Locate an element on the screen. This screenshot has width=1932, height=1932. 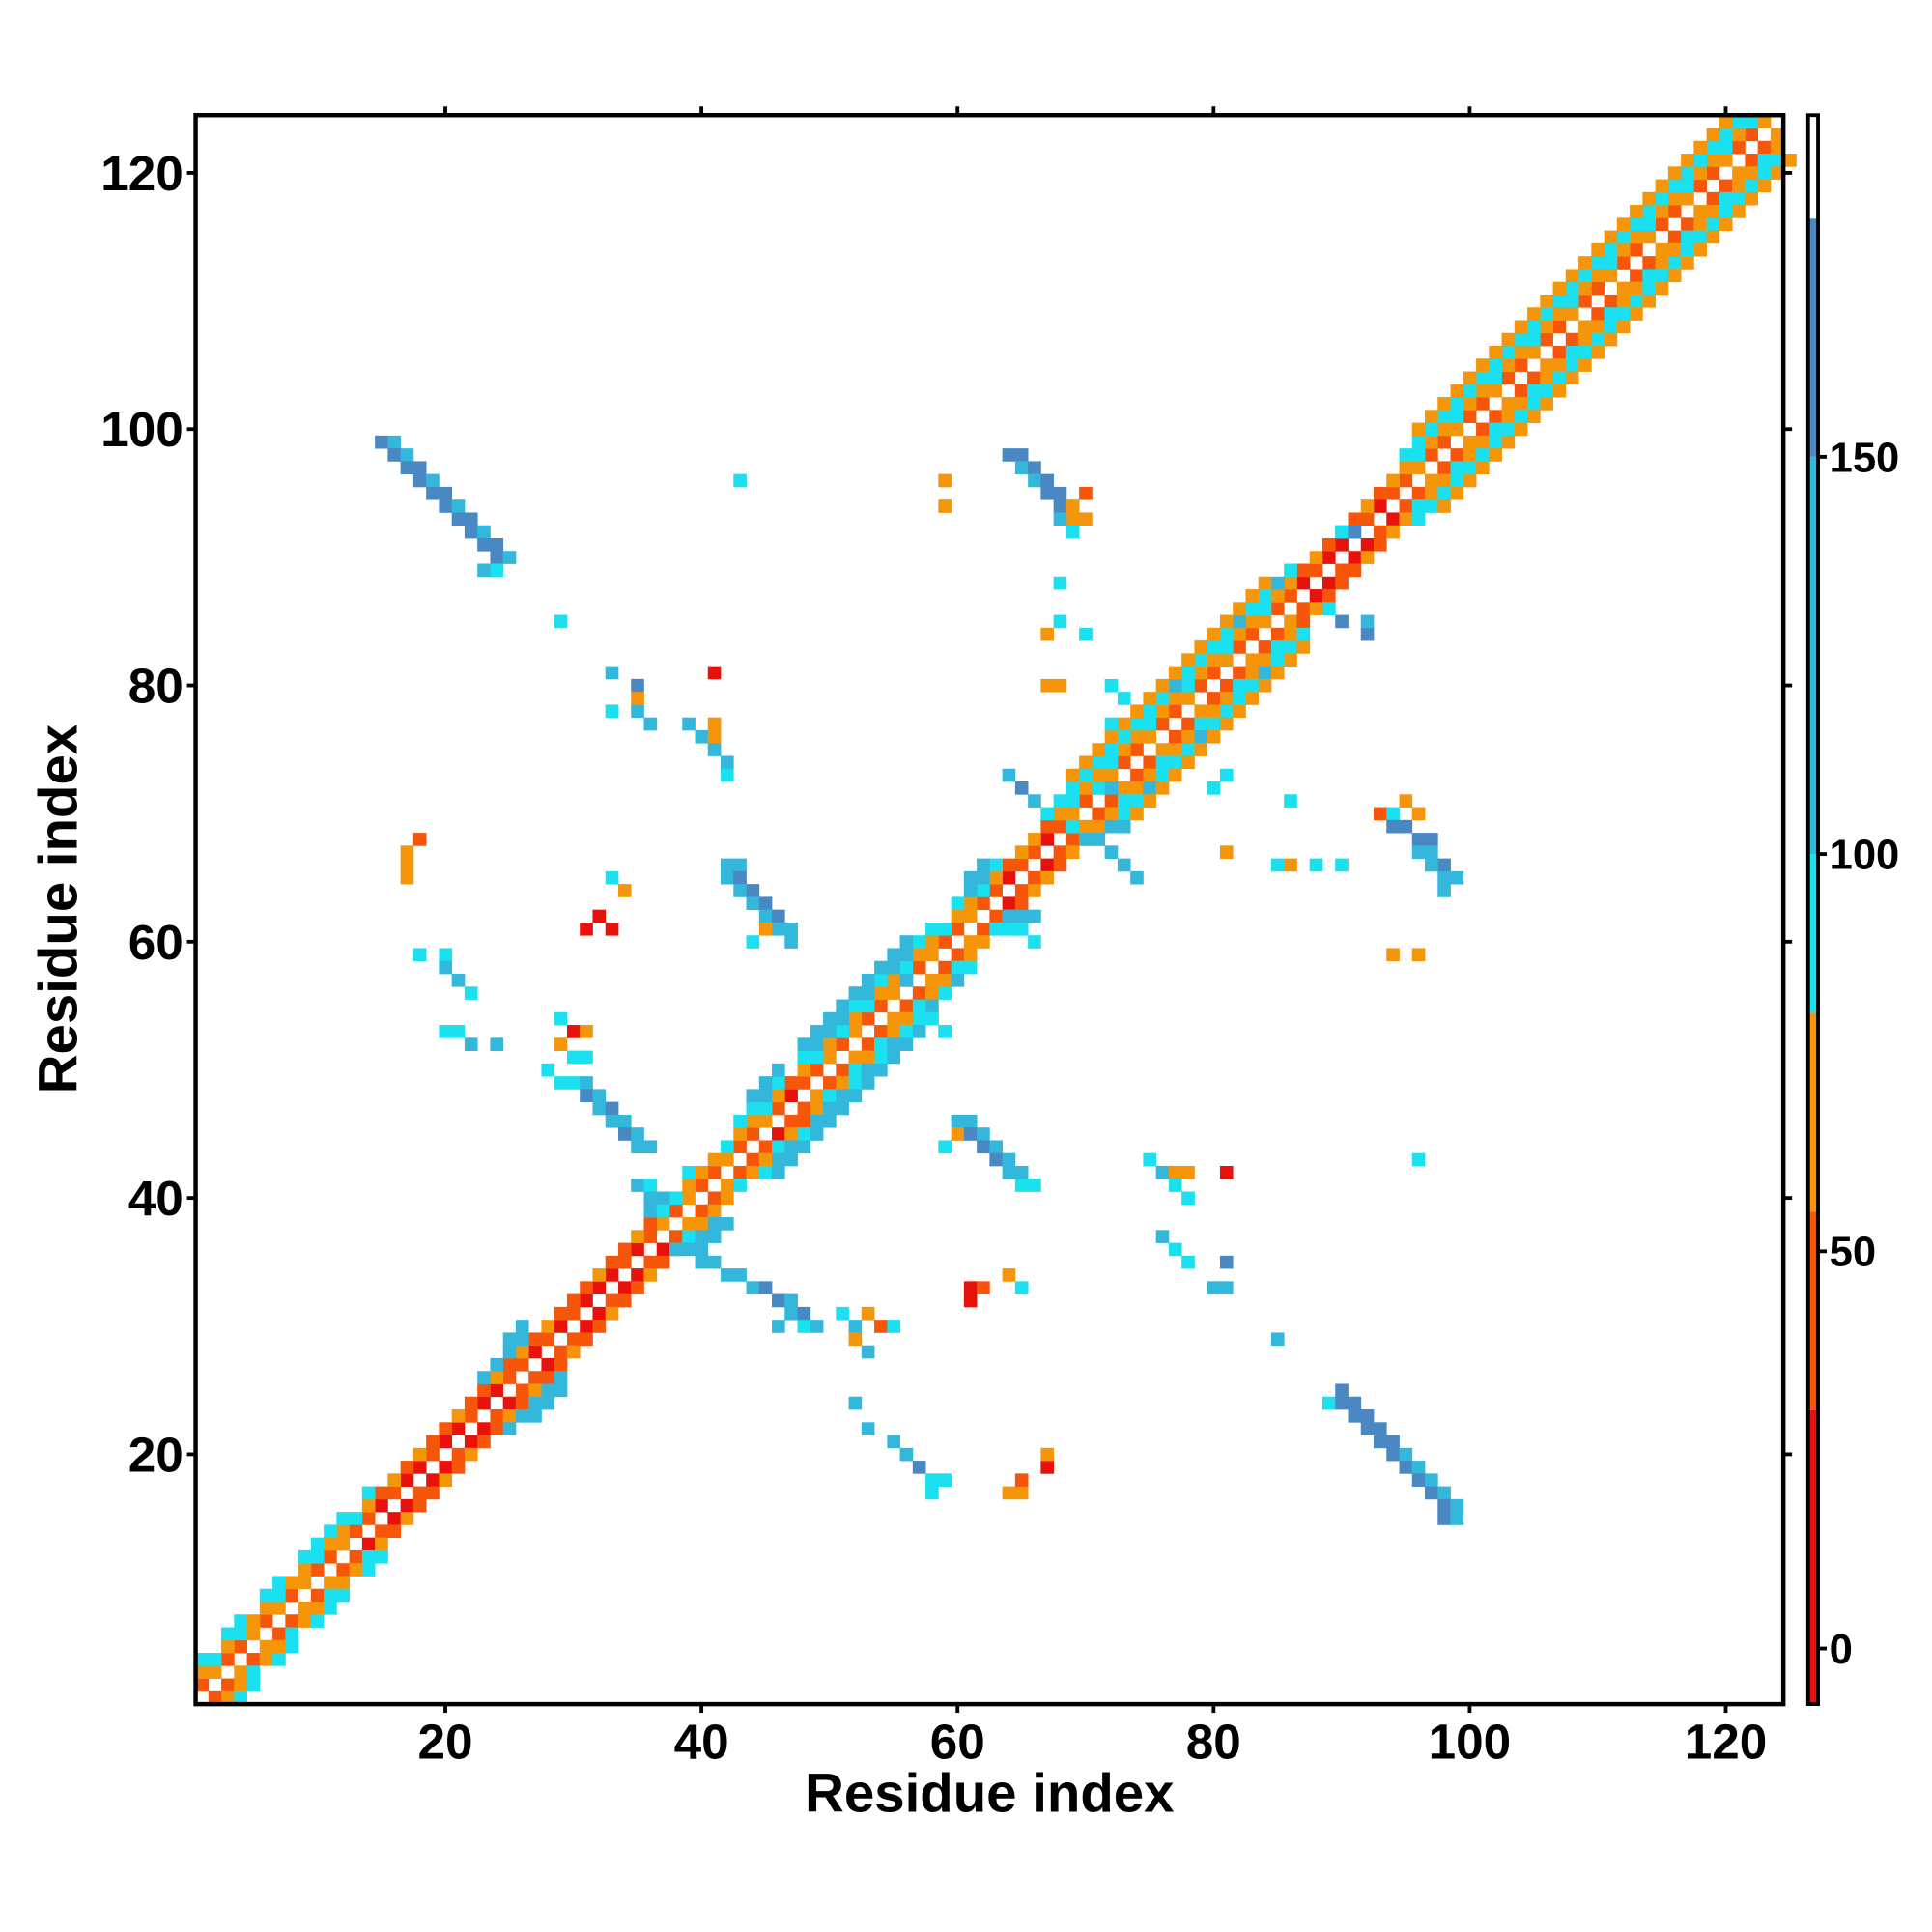
x-axis-label: Residue index is located at coordinates (989, 1793).